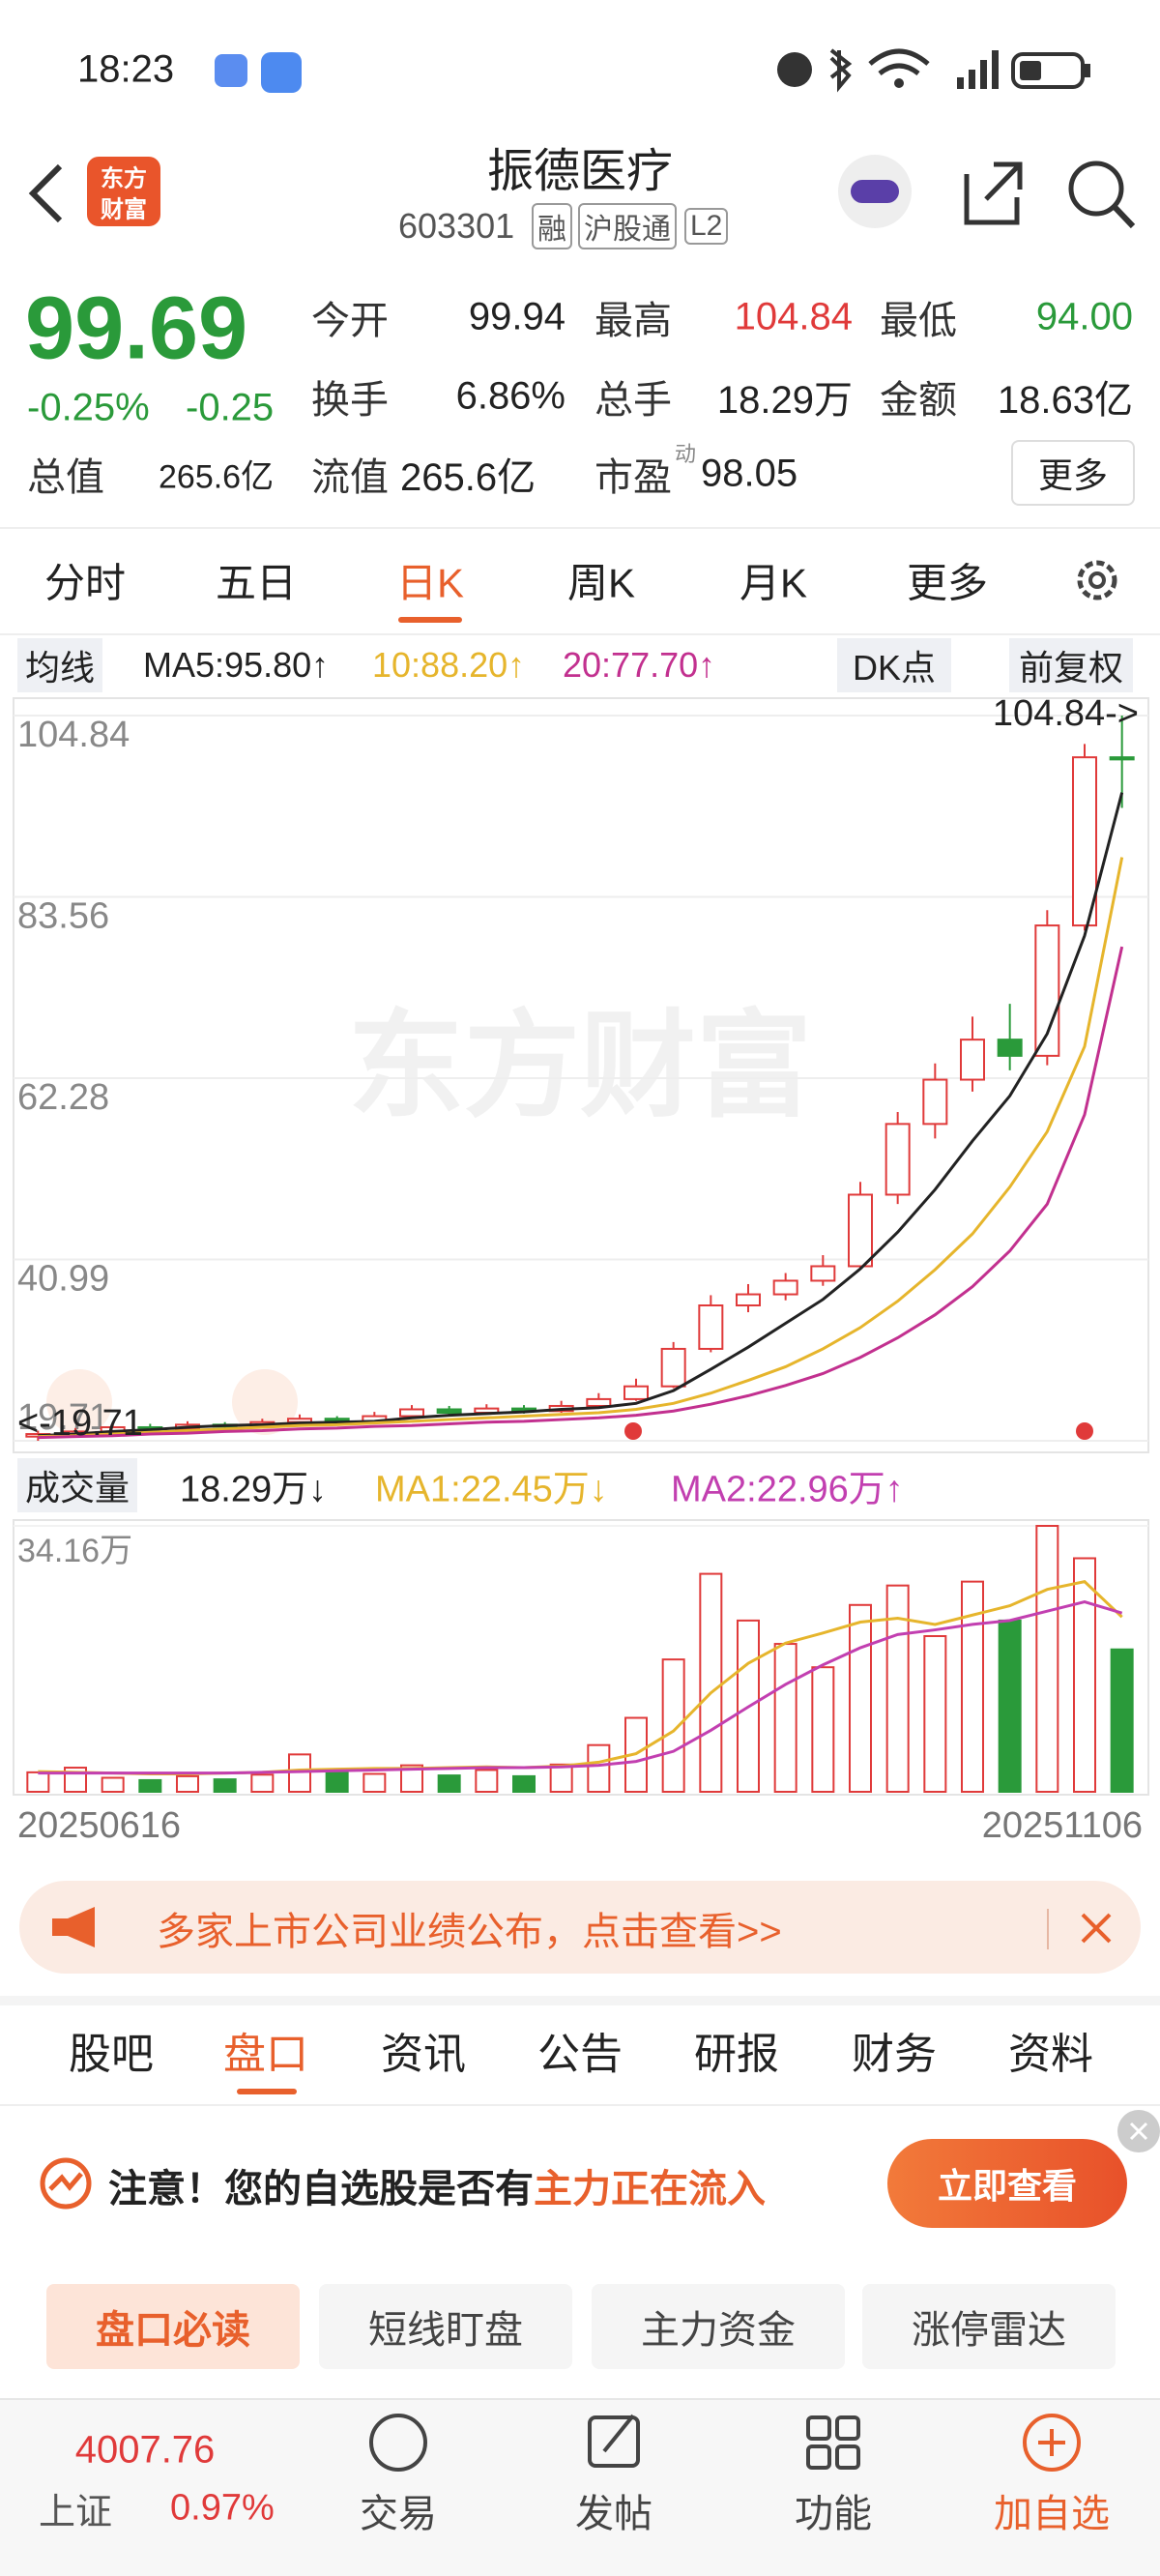  What do you see at coordinates (1084, 1929) in the screenshot?
I see `close-icon` at bounding box center [1084, 1929].